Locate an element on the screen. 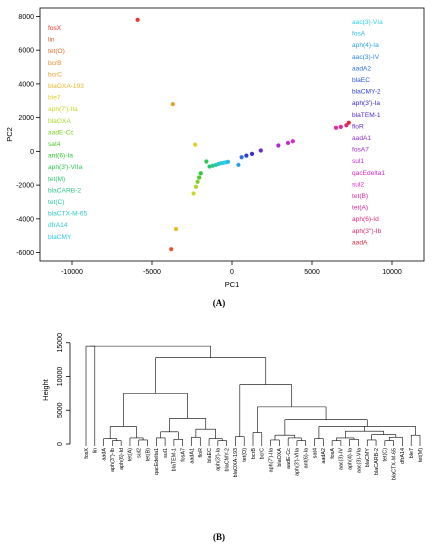 The height and width of the screenshot is (550, 438). scatter-legend-entry: aadA2 is located at coordinates (361, 68).